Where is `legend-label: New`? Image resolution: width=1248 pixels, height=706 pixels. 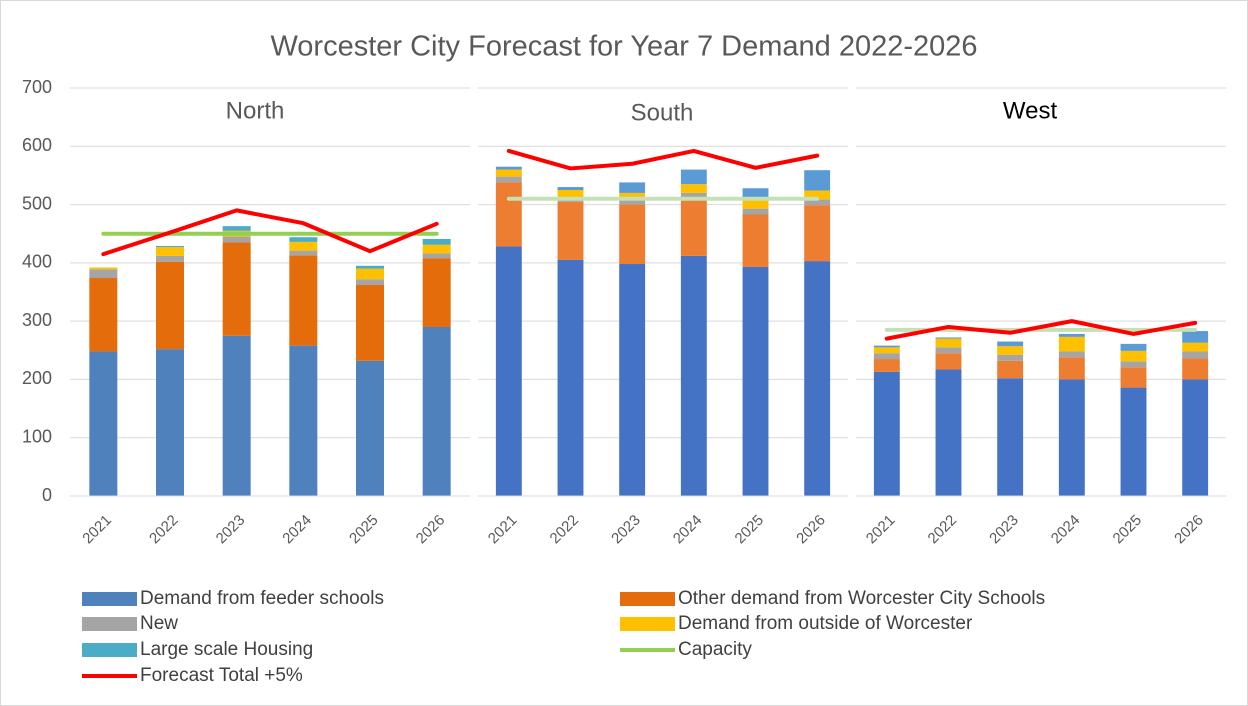
legend-label: New is located at coordinates (159, 623).